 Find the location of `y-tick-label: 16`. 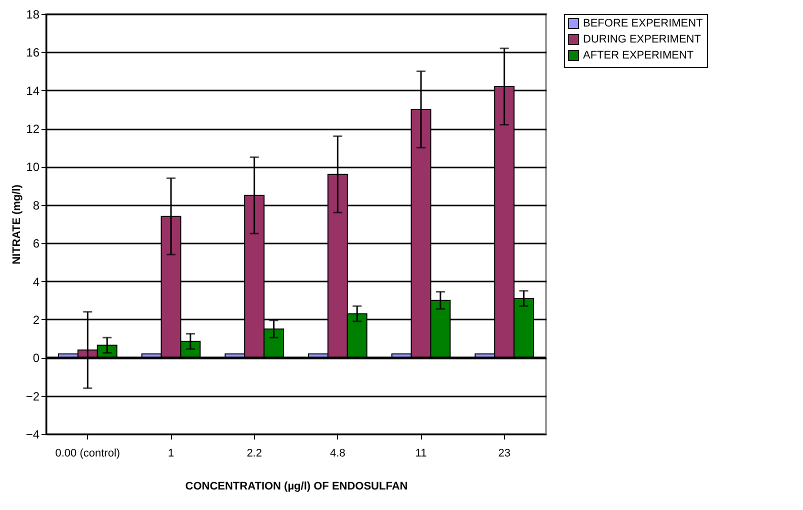

y-tick-label: 16 is located at coordinates (33, 53).